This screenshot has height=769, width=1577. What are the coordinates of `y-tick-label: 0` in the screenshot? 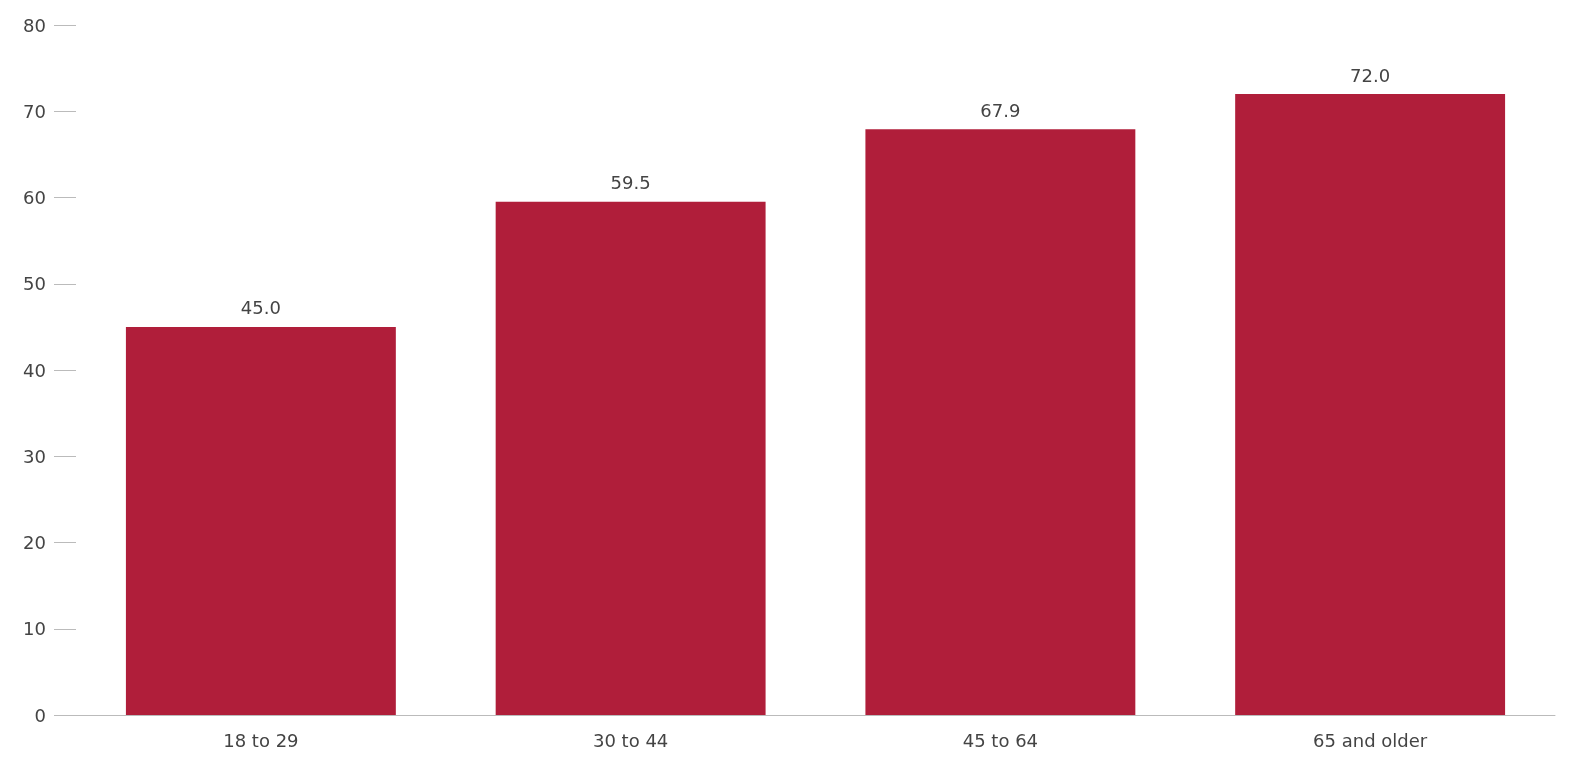 It's located at (40, 715).